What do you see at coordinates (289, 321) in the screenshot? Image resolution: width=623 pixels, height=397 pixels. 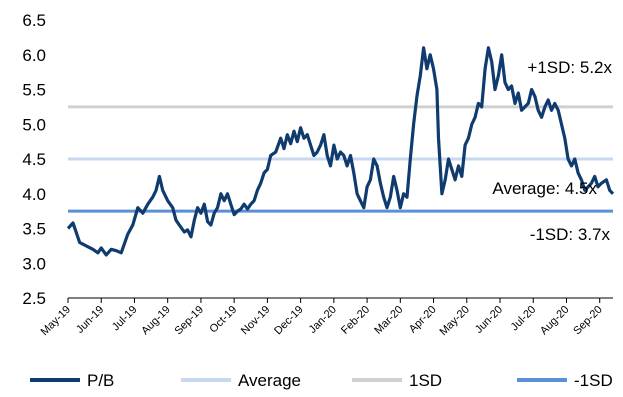 I see `x-tick-label: Dec-19` at bounding box center [289, 321].